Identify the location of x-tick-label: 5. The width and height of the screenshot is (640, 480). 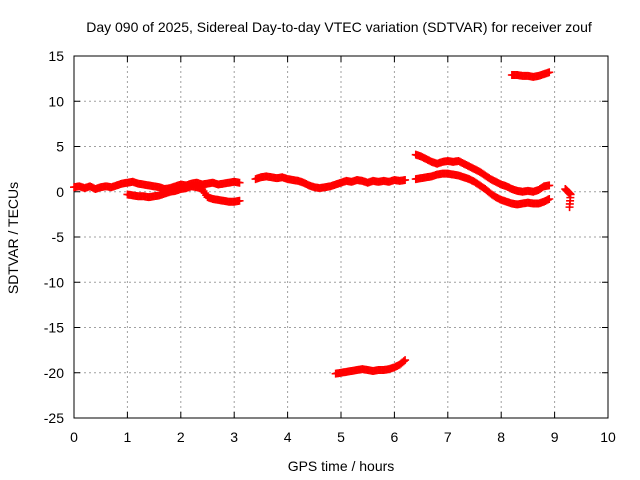
(341, 437).